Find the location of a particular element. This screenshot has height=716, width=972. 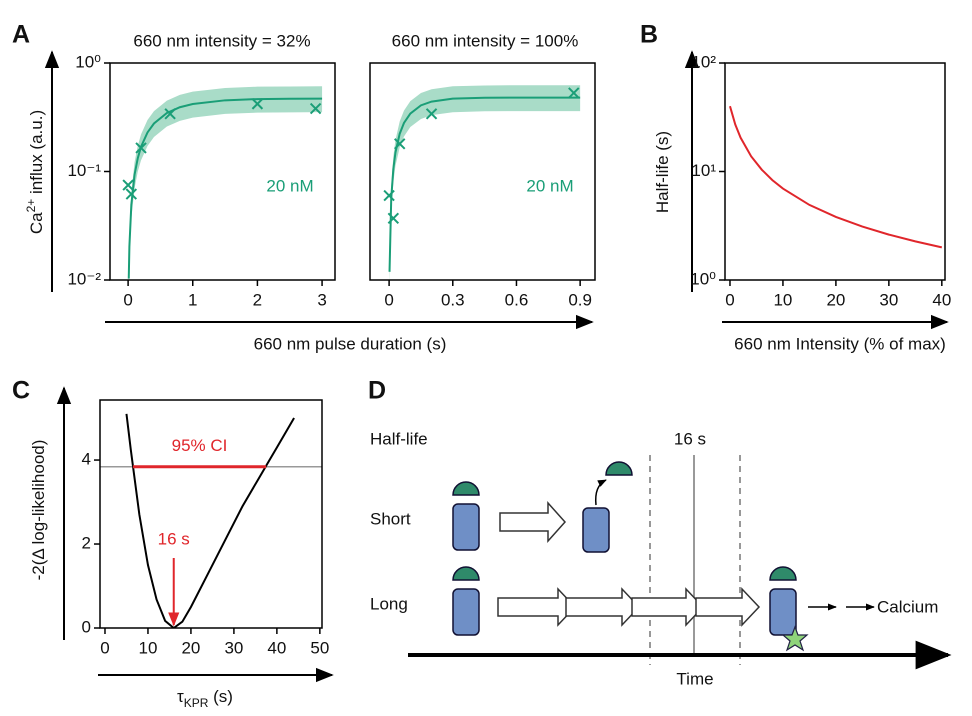

x-axis-label: τKPR (s) is located at coordinates (205, 698).